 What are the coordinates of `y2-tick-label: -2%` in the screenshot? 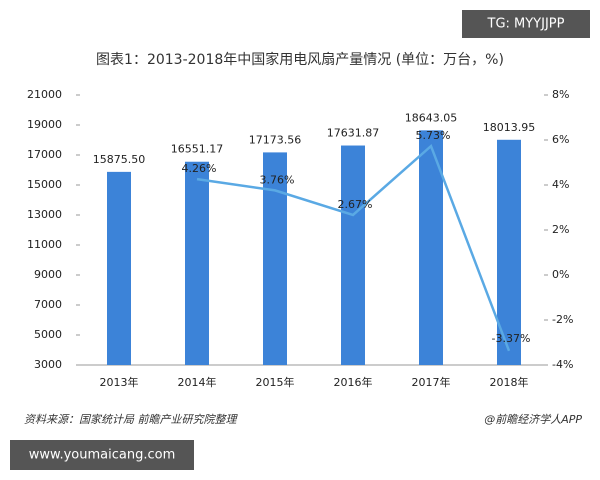 It's located at (562, 319).